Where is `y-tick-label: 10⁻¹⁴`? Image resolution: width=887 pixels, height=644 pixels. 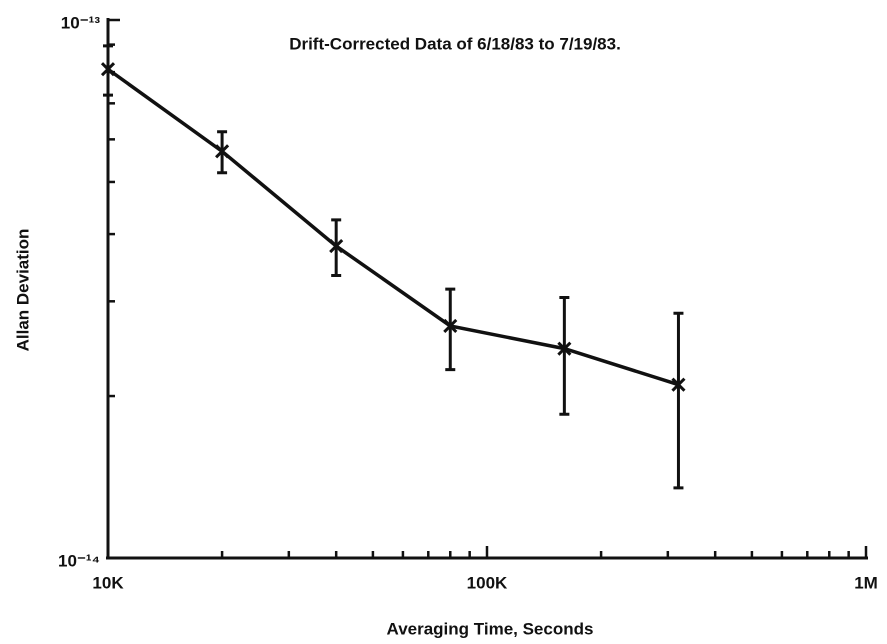 y-tick-label: 10⁻¹⁴ is located at coordinates (79, 560).